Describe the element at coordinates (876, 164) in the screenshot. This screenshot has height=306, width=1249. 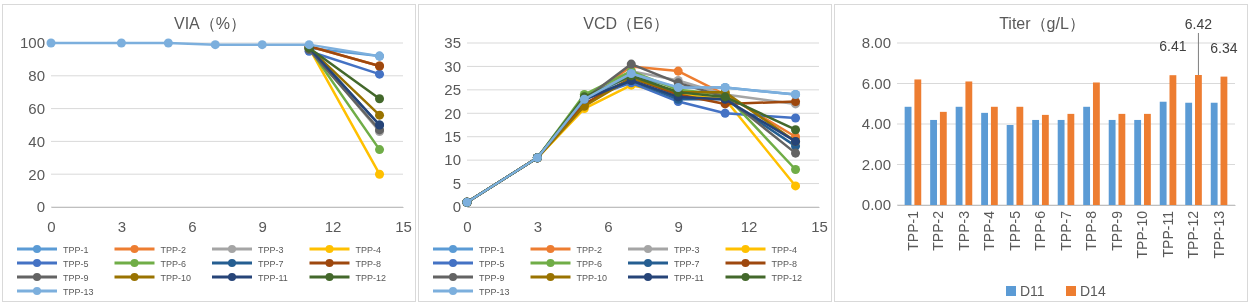
I see `y-tick-label: 2.00` at that location.